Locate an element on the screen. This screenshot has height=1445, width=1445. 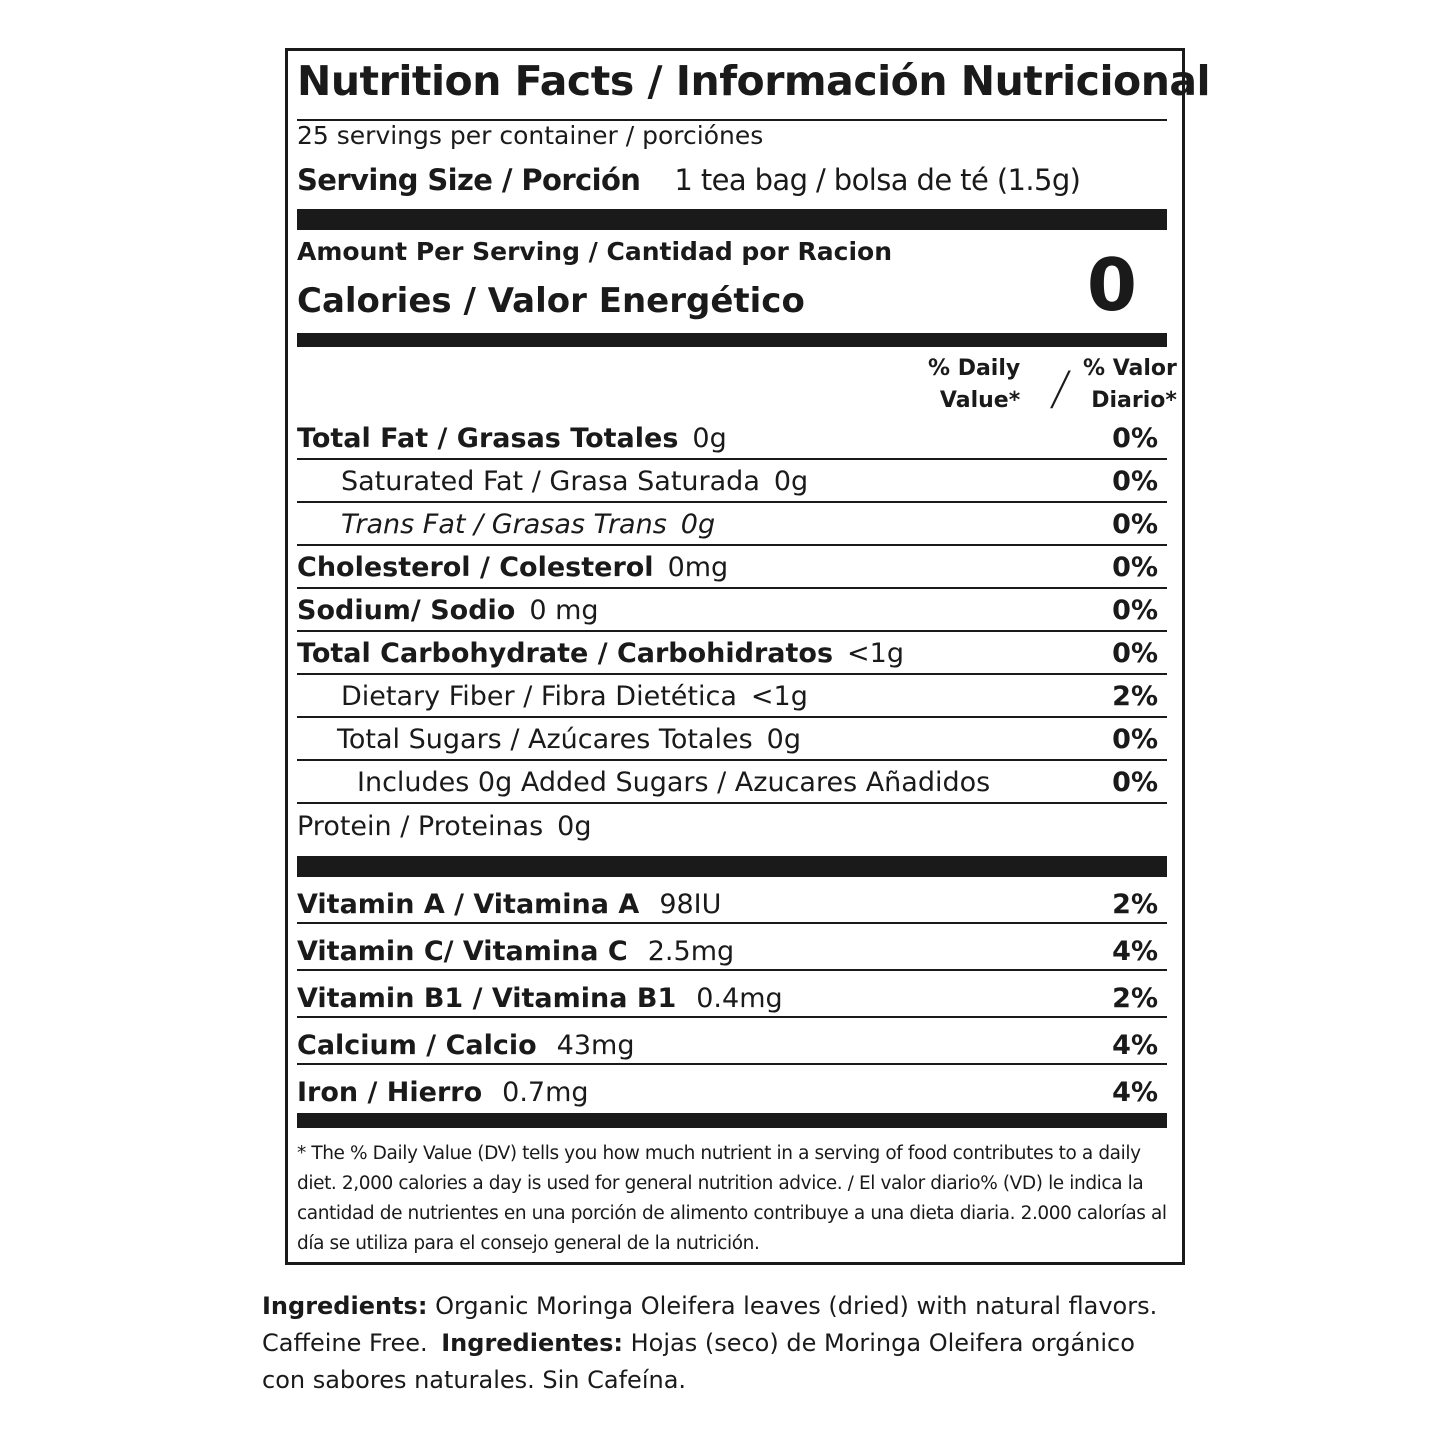
calories-label: Calories / Valor Energético is located at coordinates (551, 301).